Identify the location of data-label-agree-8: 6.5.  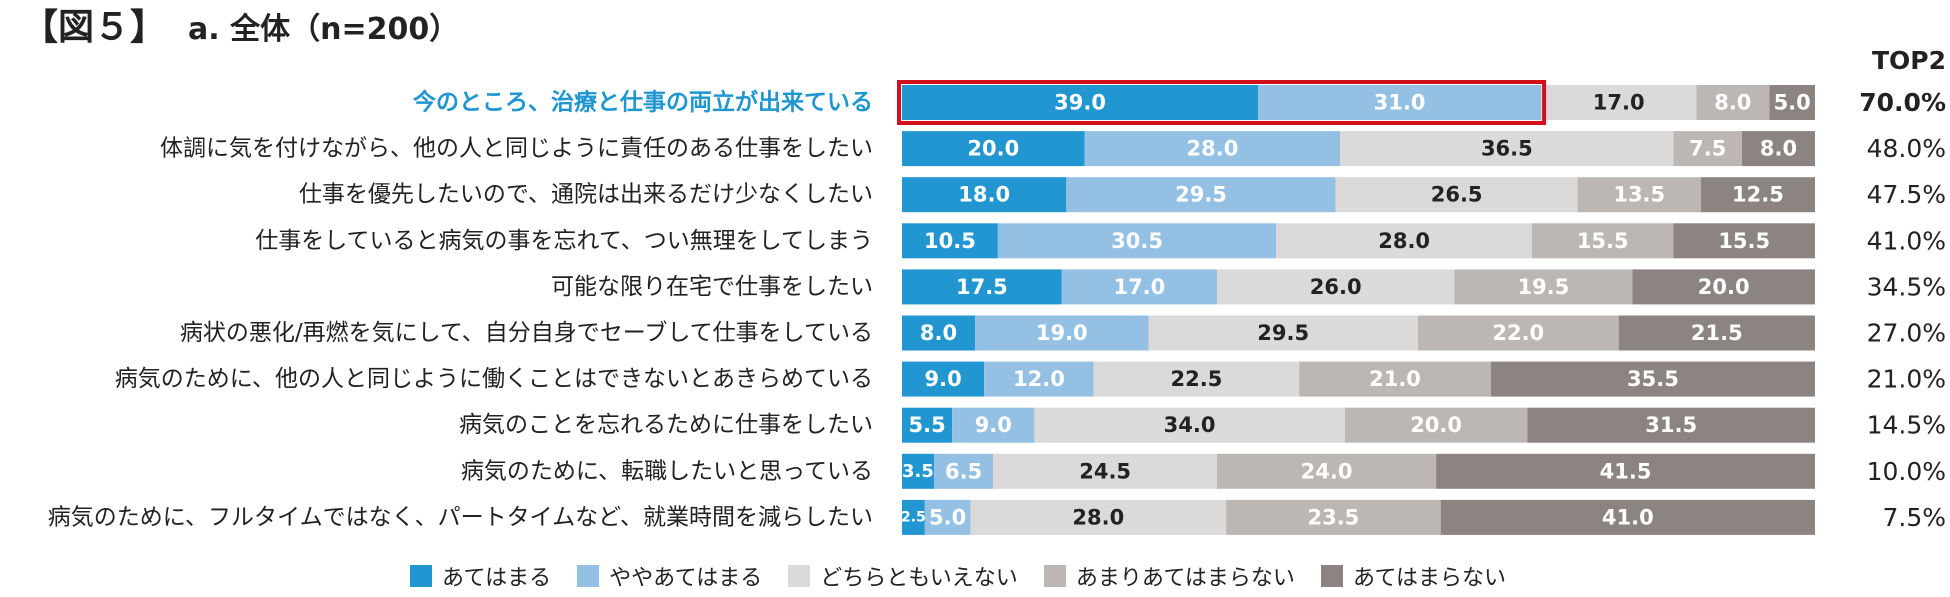
(963, 471).